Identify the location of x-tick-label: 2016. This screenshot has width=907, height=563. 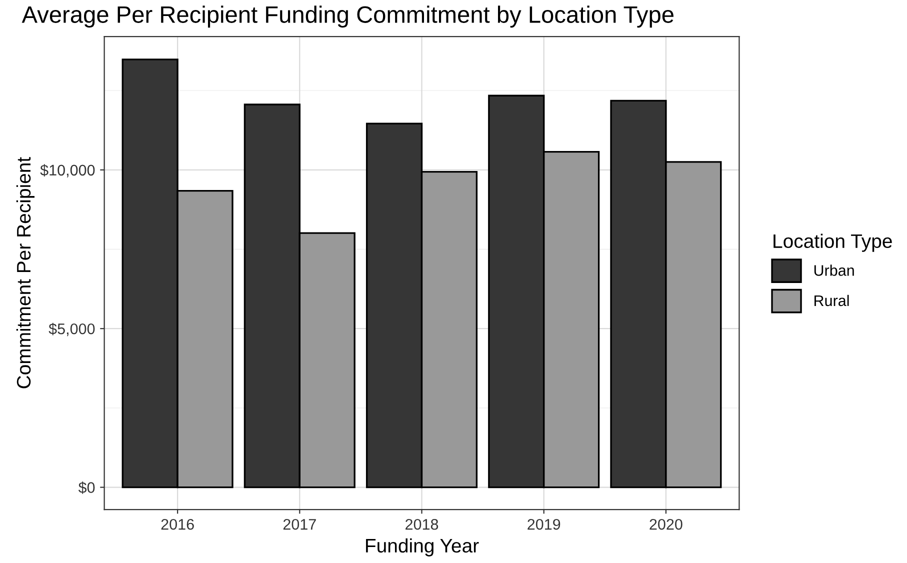
(177, 524).